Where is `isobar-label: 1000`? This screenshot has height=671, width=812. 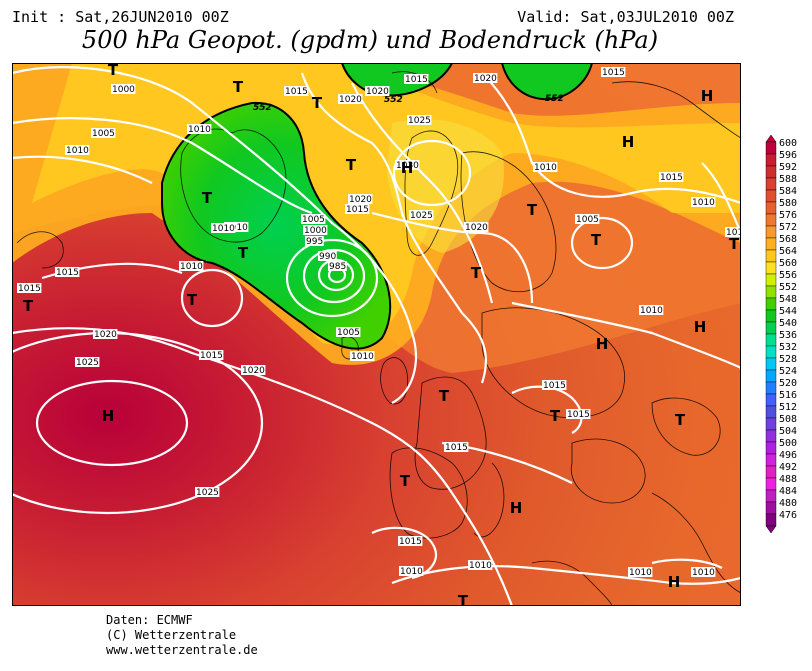
isobar-label: 1000 is located at coordinates (123, 90).